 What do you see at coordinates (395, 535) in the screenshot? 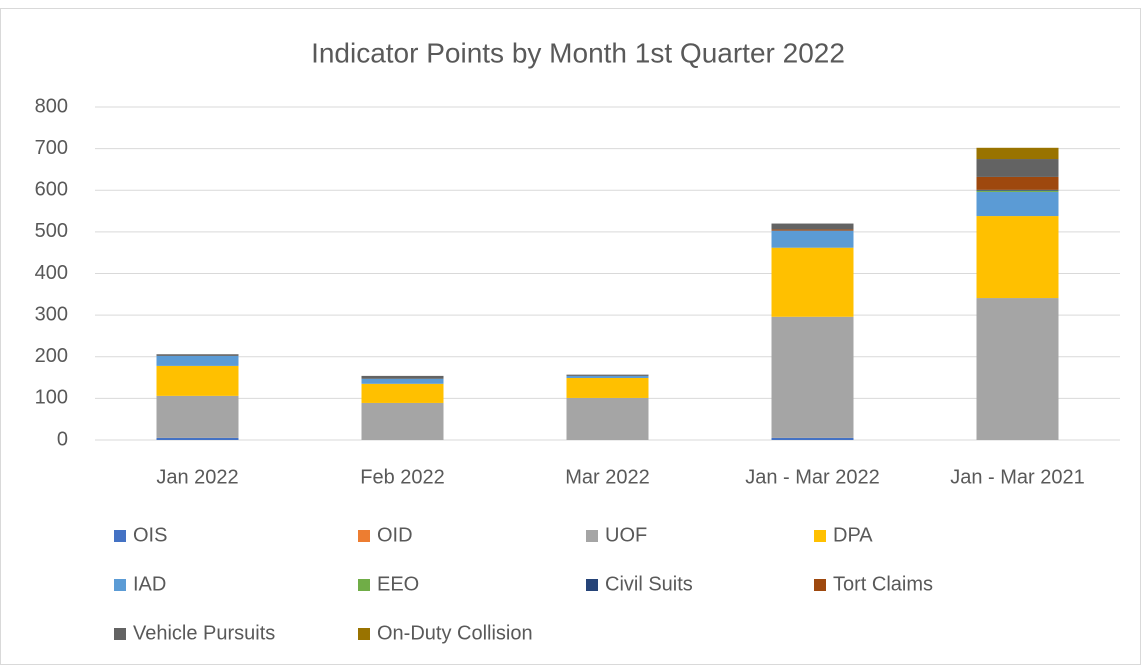
I see `legend-label: OID` at bounding box center [395, 535].